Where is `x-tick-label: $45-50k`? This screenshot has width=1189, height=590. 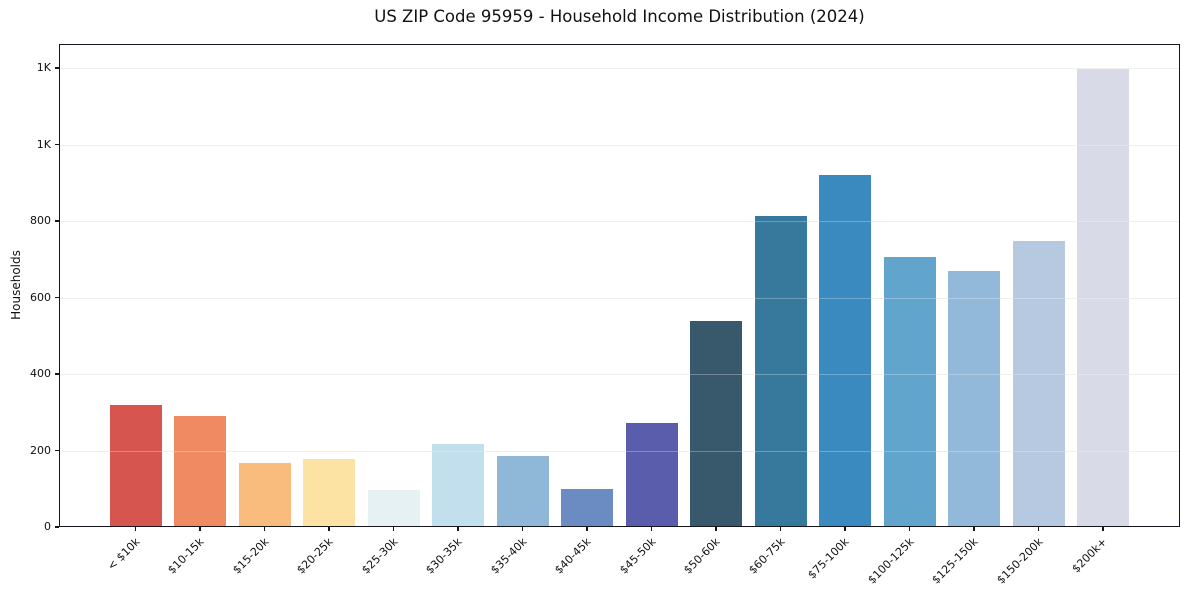 x-tick-label: $45-50k is located at coordinates (637, 556).